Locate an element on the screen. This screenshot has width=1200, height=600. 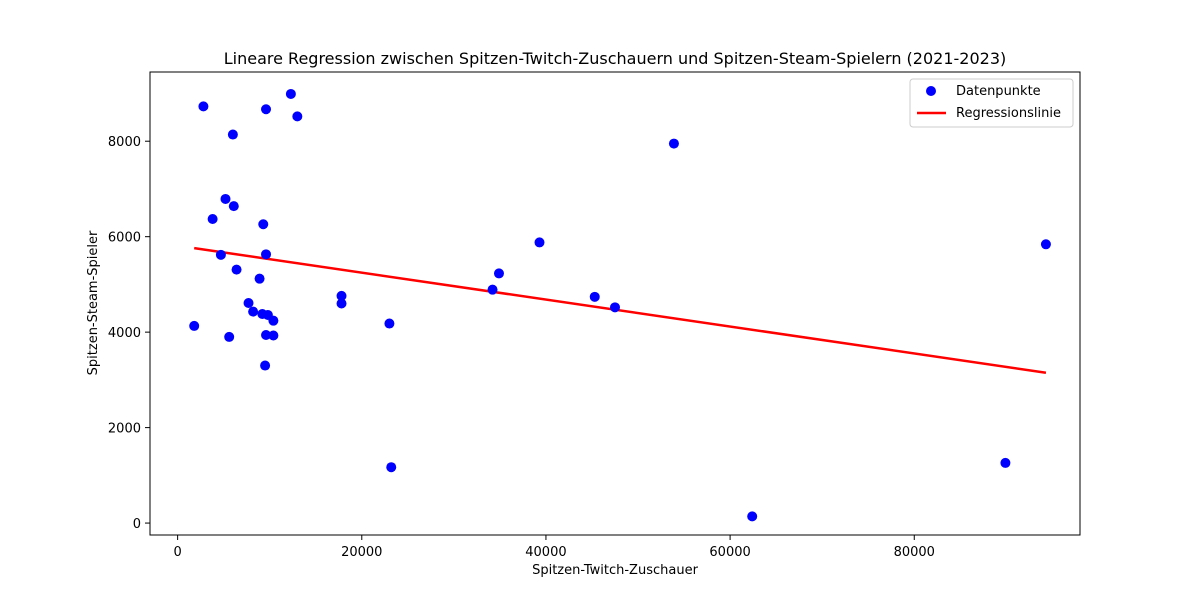
x-tick-label: 20000 is located at coordinates (361, 552).